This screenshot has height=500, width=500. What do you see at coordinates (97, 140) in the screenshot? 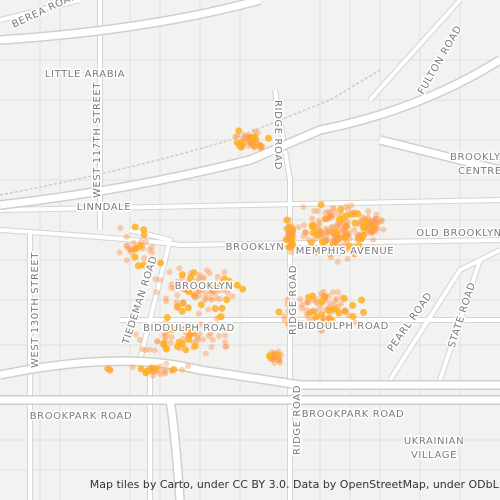
I see `place-label: WEST 117TH STREET` at bounding box center [97, 140].